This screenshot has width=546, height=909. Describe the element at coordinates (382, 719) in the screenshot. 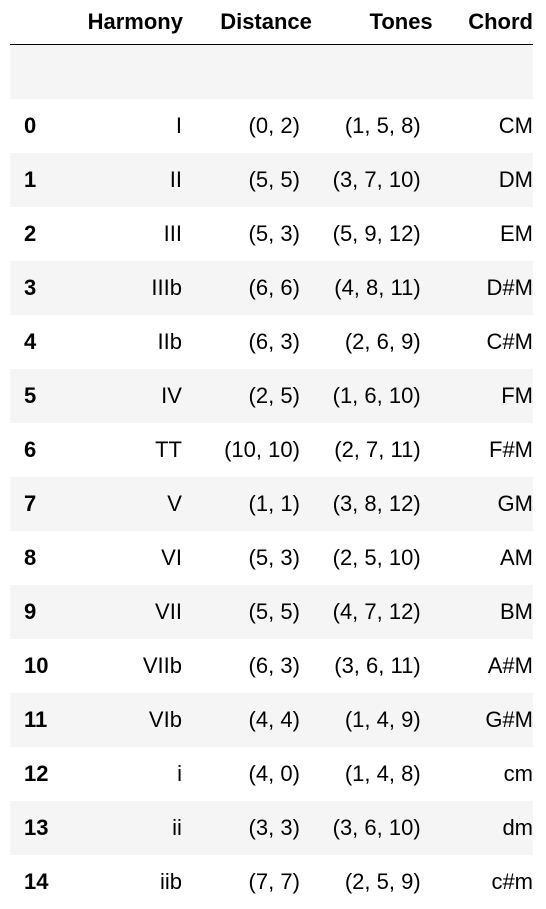

I see `tones-cell: (1, 4, 9)` at that location.